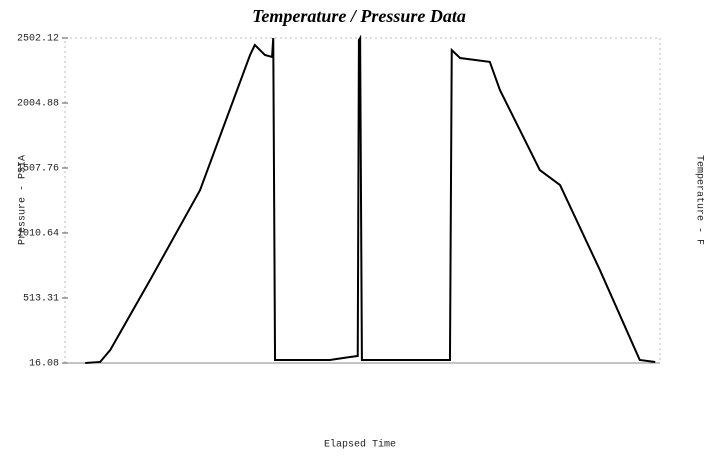 This screenshot has height=459, width=718. Describe the element at coordinates (698, 200) in the screenshot. I see `y2-axis-label: Temperature - F` at that location.